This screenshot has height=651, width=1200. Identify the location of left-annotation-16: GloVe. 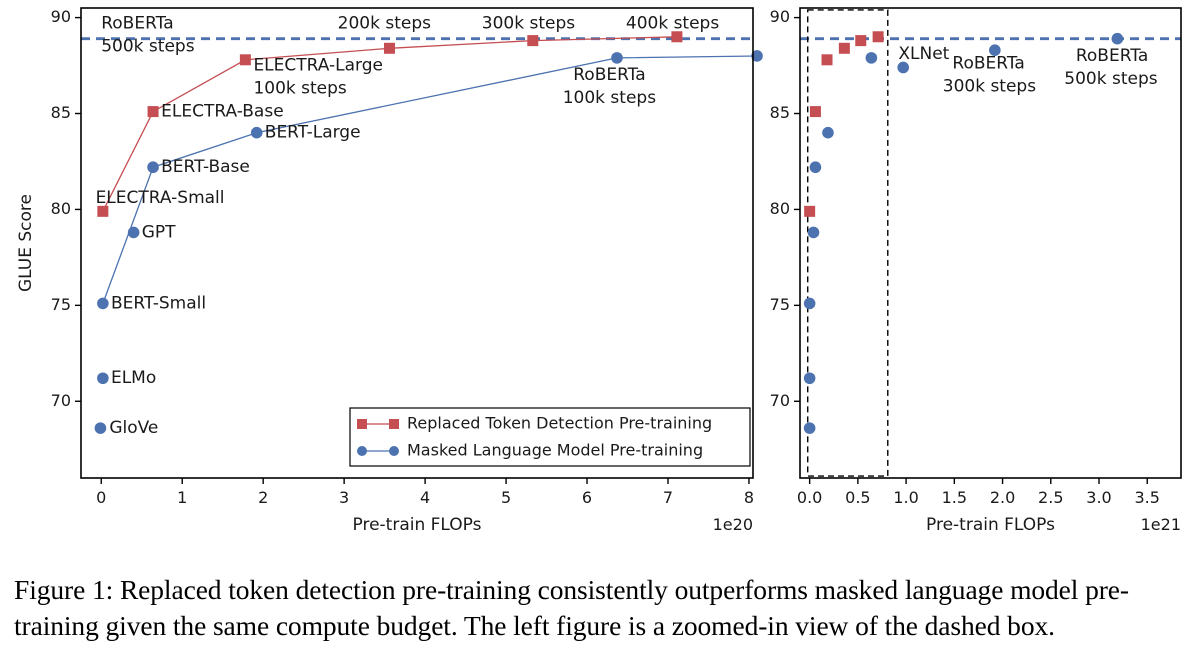
(133, 428).